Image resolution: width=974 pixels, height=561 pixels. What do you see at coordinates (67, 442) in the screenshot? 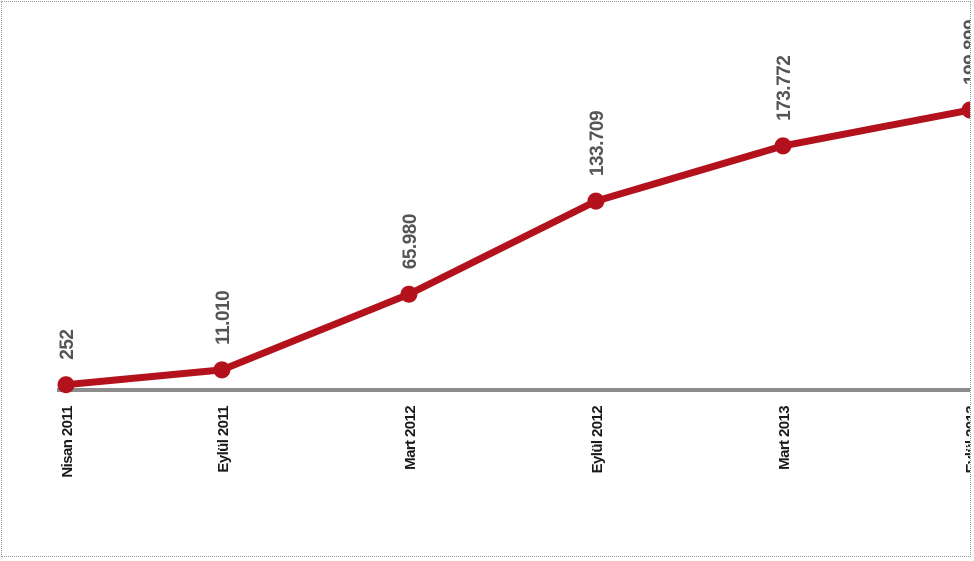
I see `x-tick-label: Nisan 2011` at bounding box center [67, 442].